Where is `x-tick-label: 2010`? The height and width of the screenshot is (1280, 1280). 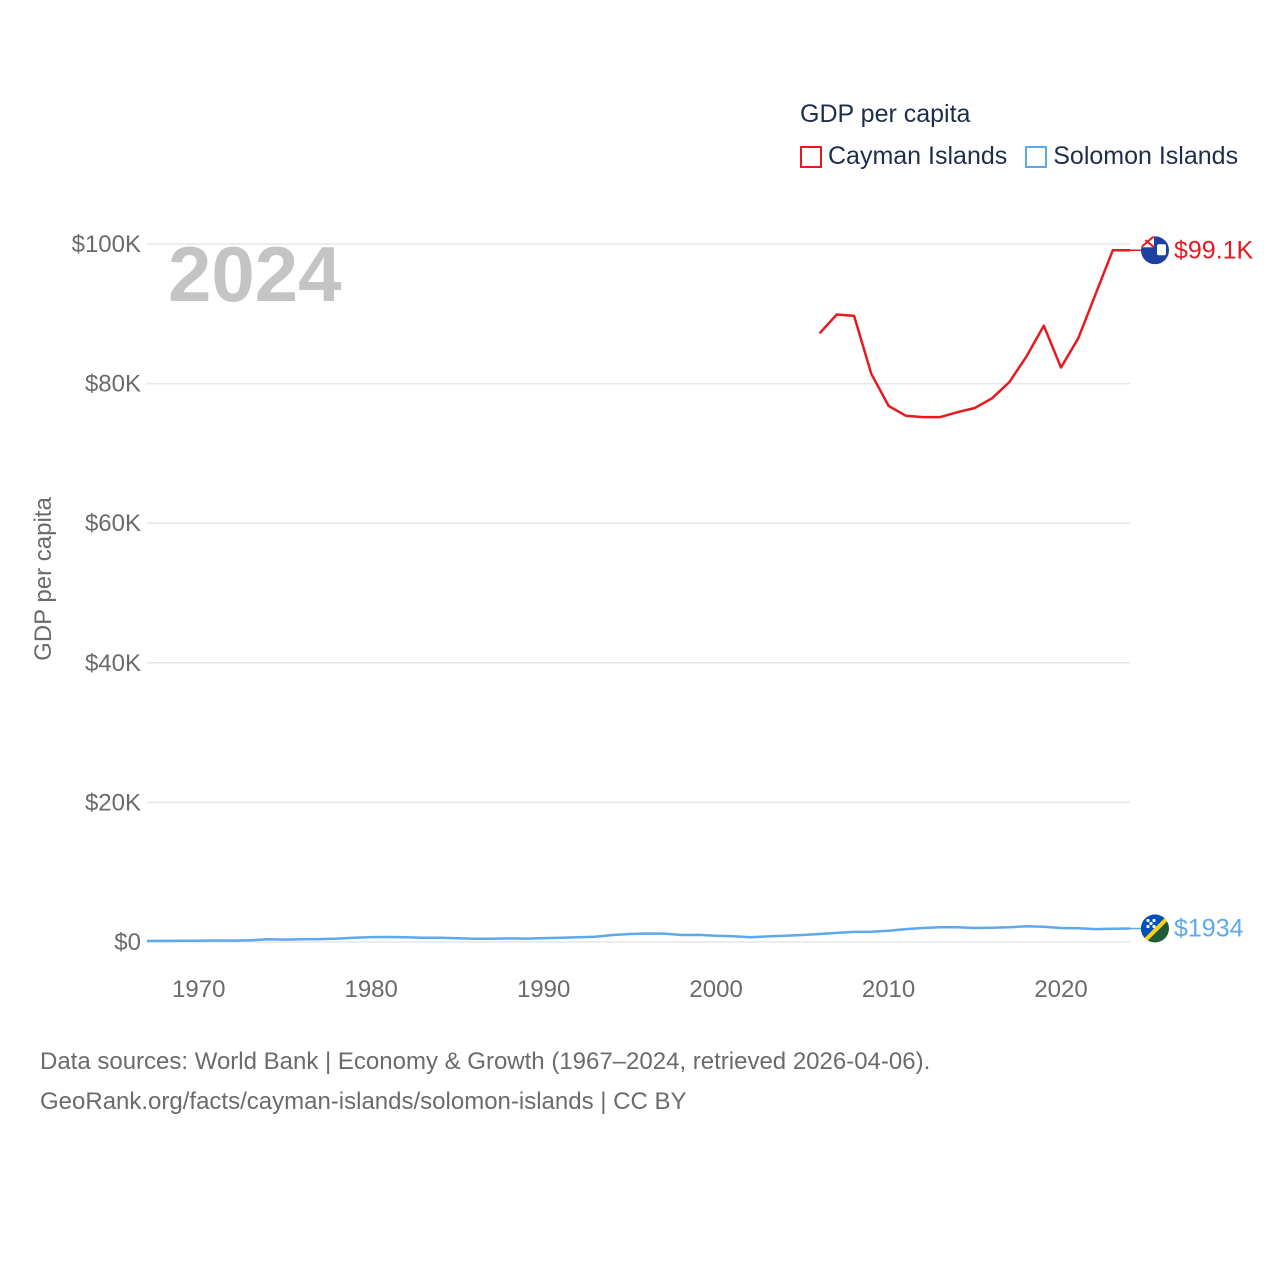
x-tick-label: 2010 is located at coordinates (888, 989).